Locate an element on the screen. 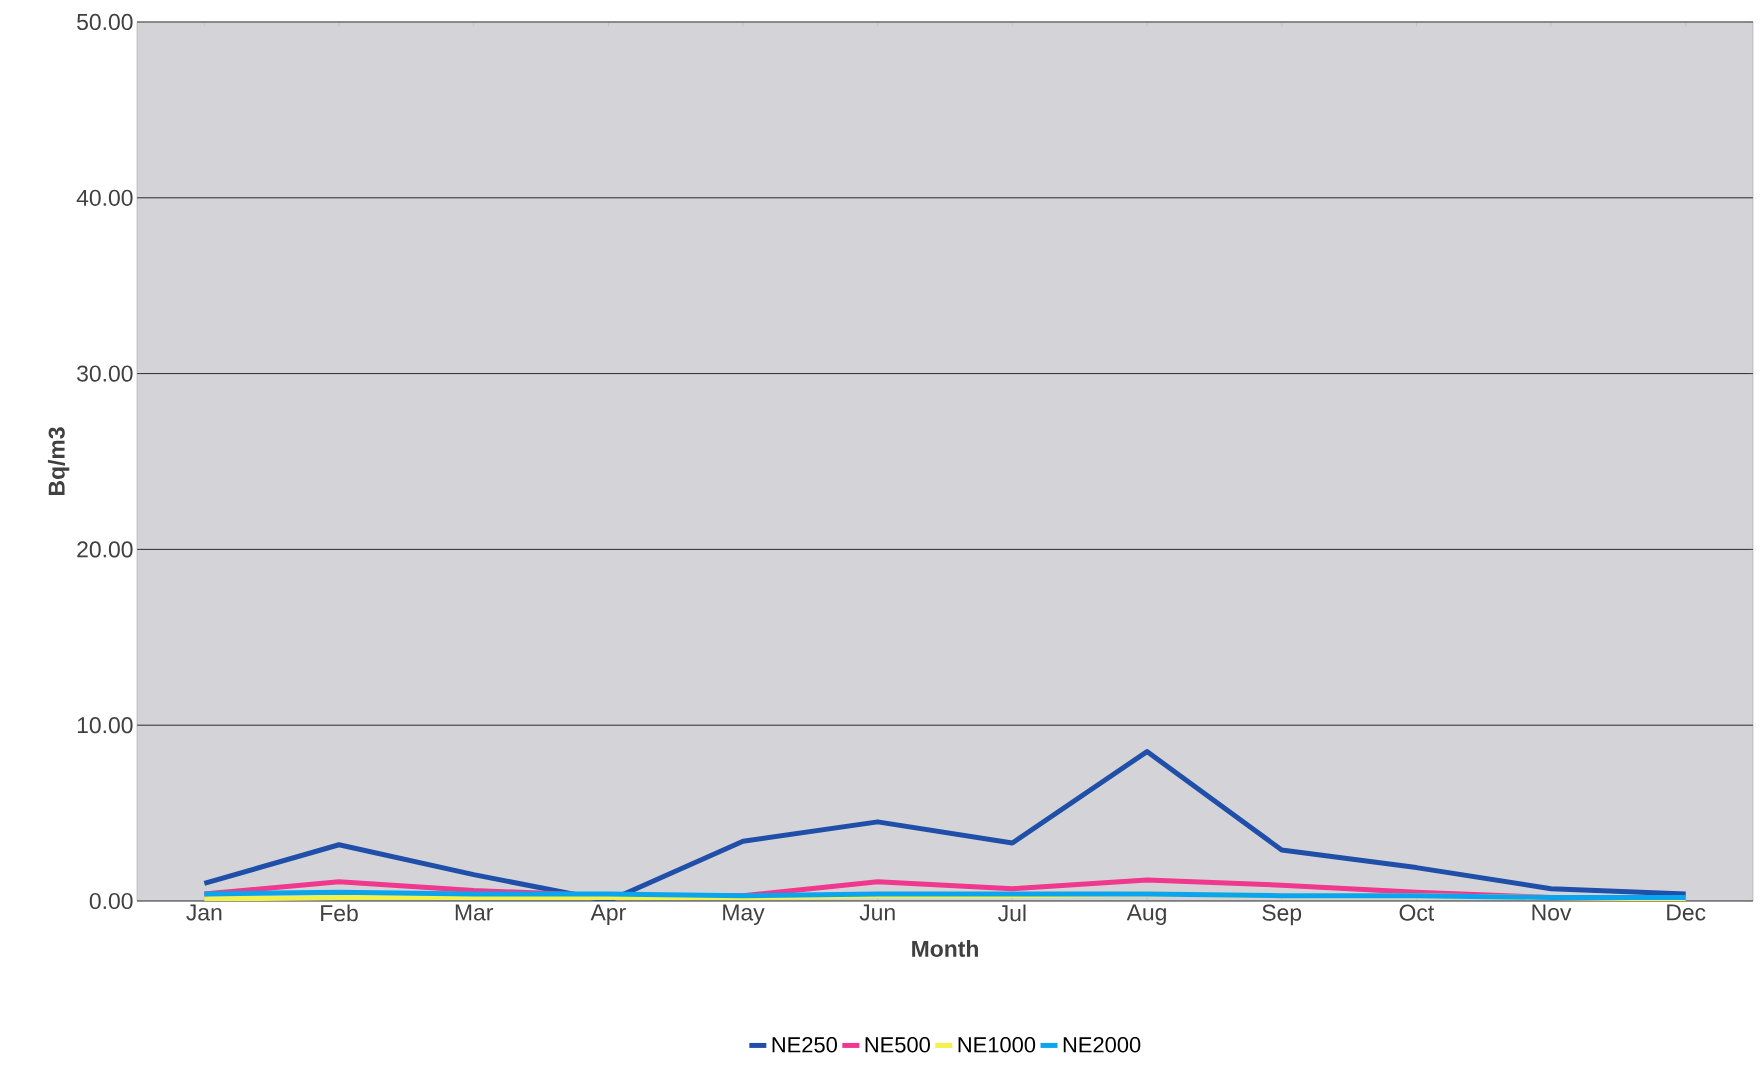 This screenshot has width=1760, height=1081. x-tick-label: Jan is located at coordinates (204, 912).